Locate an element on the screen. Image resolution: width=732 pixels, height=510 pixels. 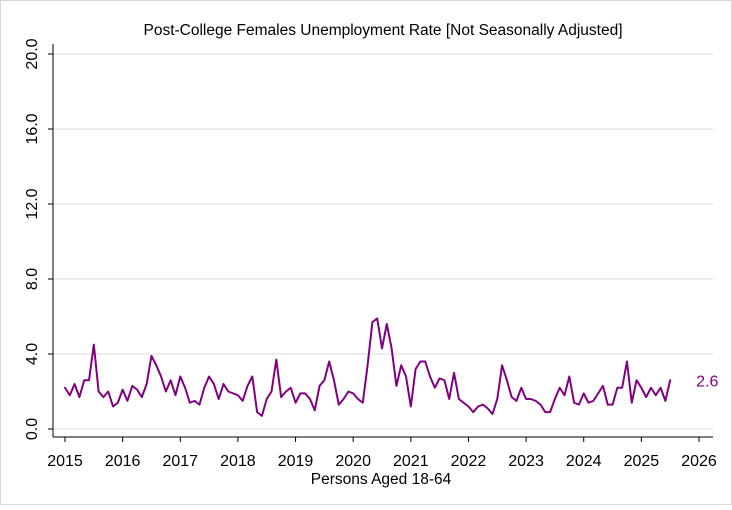
y-tick-label-2: 8.0 is located at coordinates (32, 279).